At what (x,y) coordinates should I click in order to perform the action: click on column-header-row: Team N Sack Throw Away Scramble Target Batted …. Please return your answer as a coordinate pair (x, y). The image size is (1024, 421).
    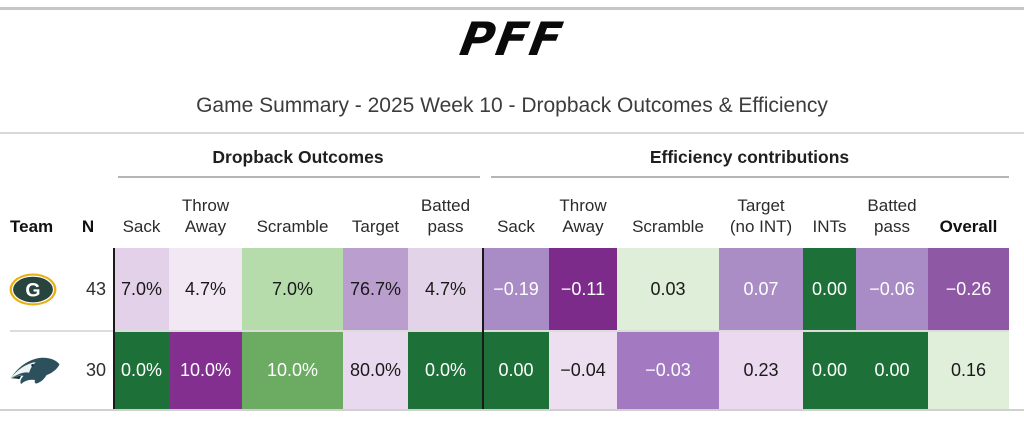
    Looking at the image, I should click on (504, 211).